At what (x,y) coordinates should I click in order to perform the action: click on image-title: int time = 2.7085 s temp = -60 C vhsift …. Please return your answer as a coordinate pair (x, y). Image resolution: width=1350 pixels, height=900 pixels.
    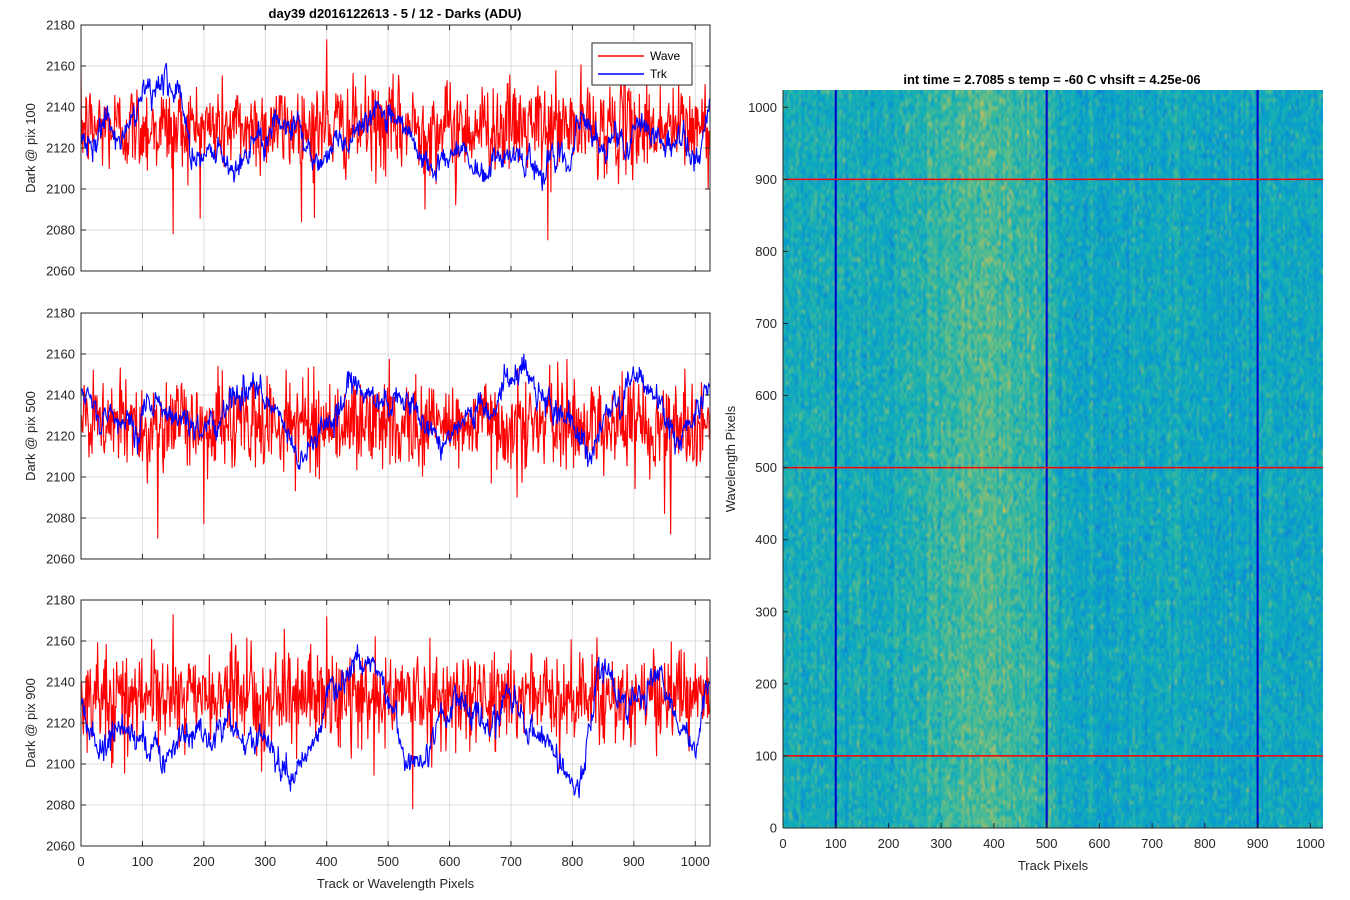
    Looking at the image, I should click on (1051, 79).